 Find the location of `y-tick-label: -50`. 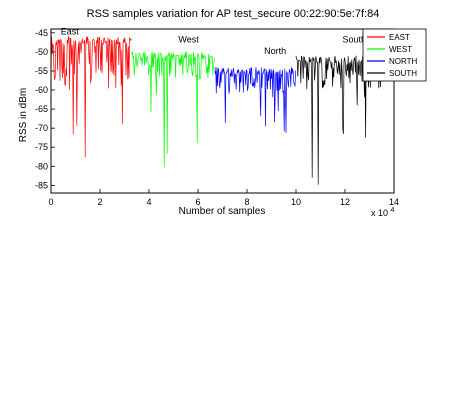

y-tick-label: -50 is located at coordinates (41, 52).